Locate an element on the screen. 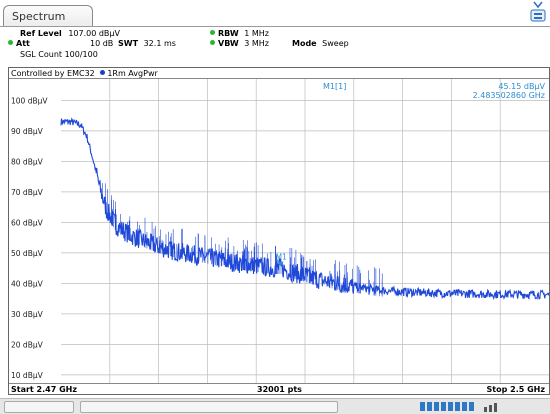 The height and width of the screenshot is (414, 550). marker-triangle-icon is located at coordinates (280, 264).